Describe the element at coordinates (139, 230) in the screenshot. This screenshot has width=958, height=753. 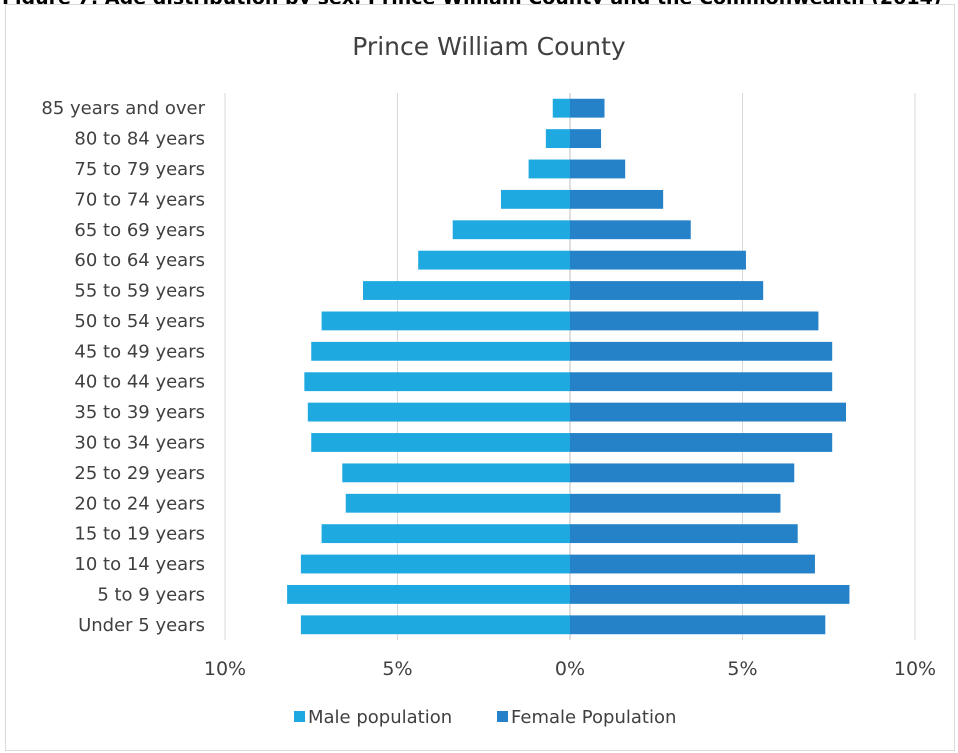
I see `y-axis-label: 65 to 69 years` at that location.